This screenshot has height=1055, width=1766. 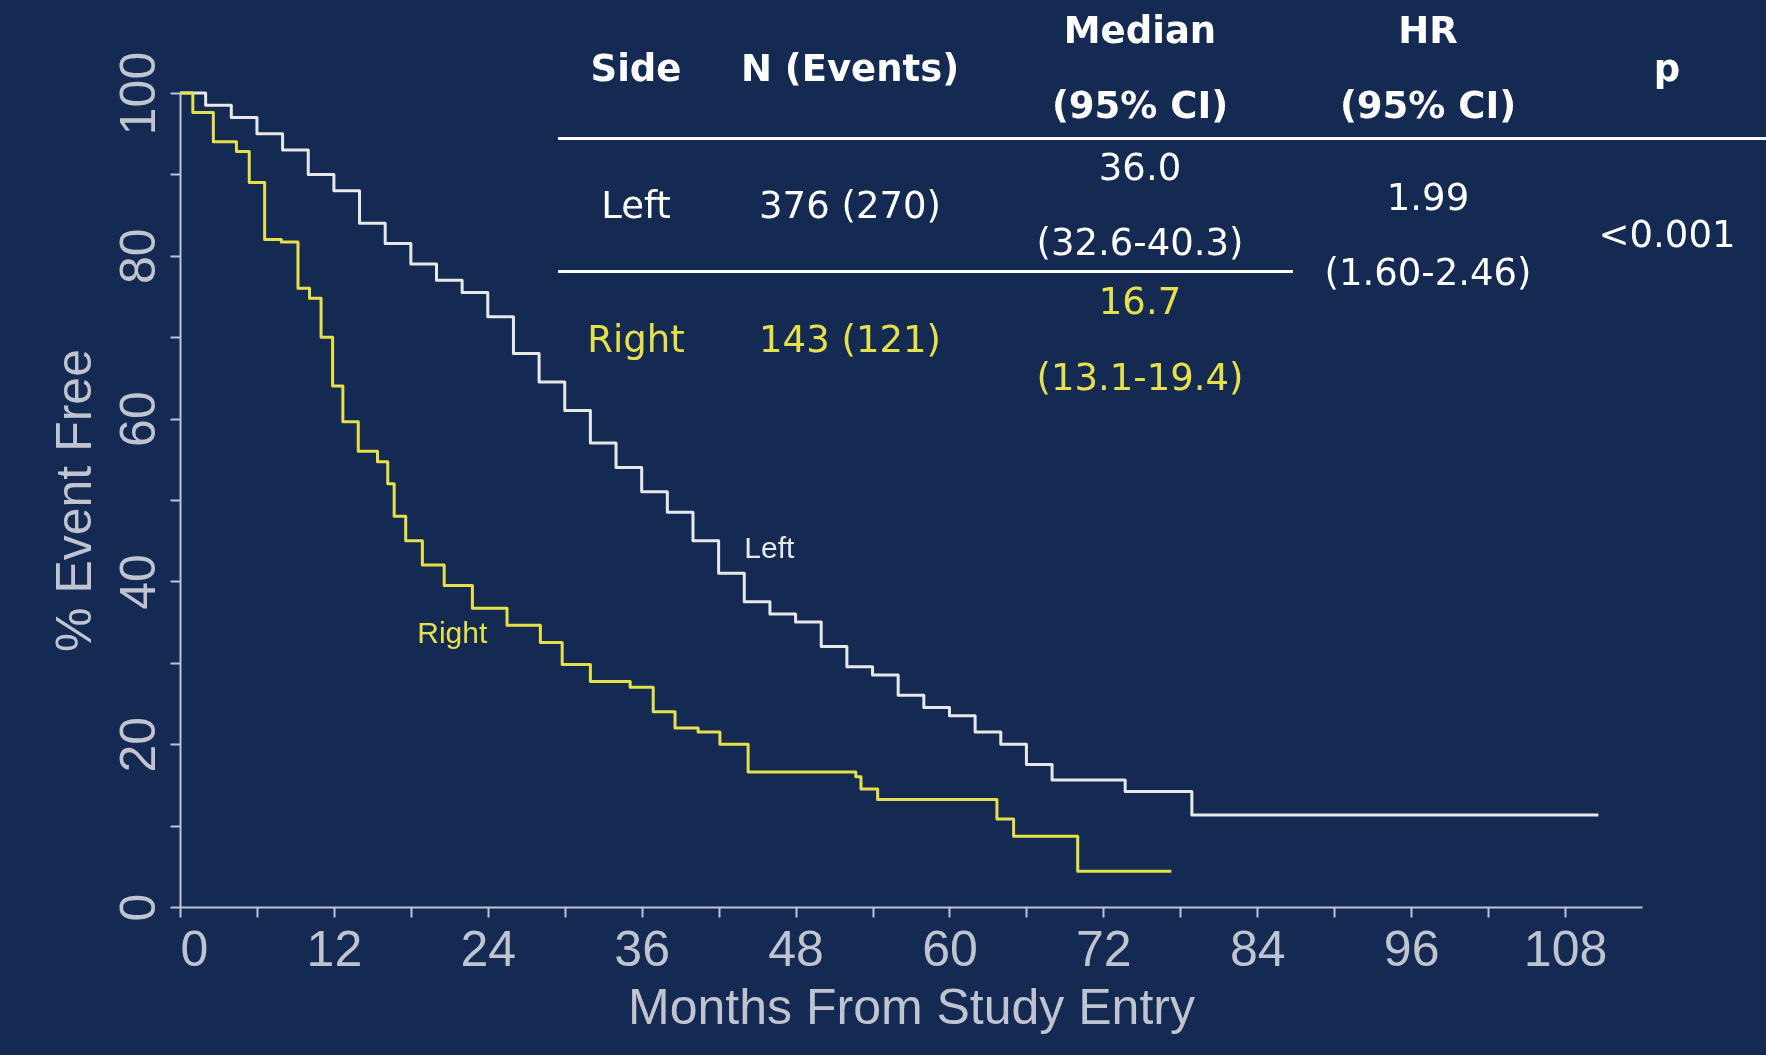 What do you see at coordinates (1140, 377) in the screenshot?
I see `annotation: (13.1-19.4)` at bounding box center [1140, 377].